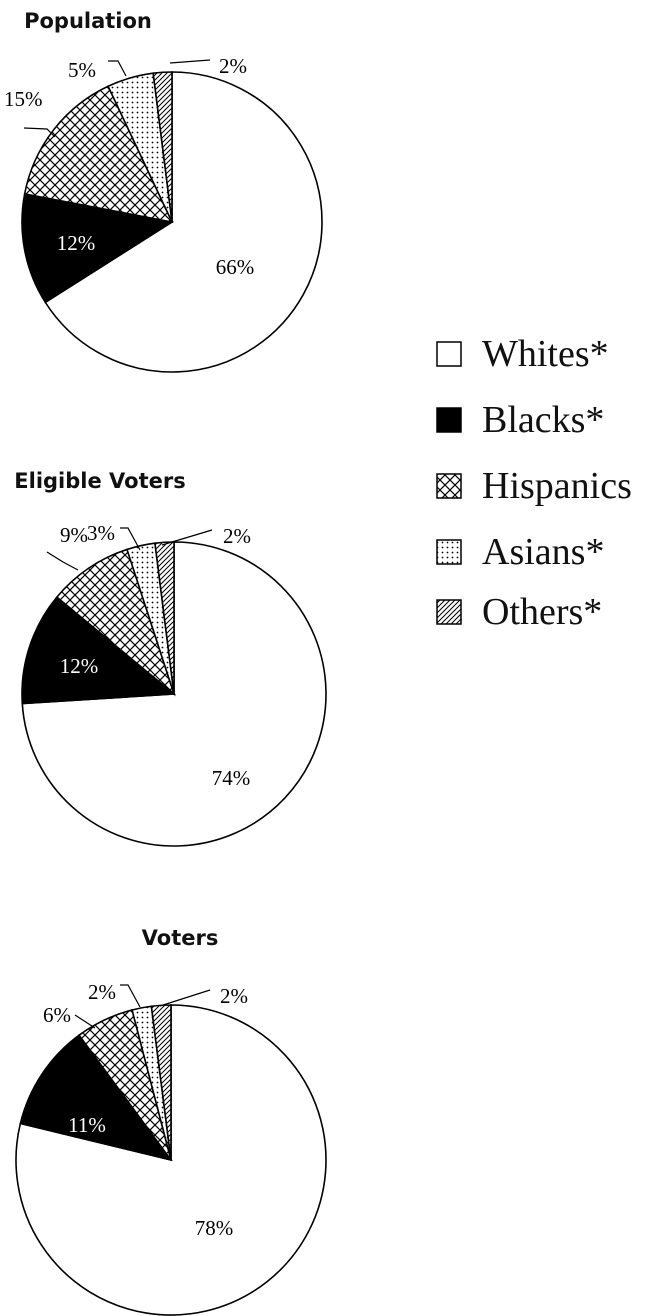 This screenshot has height=1316, width=670. I want to click on data-label-asians: 2%, so click(102, 992).